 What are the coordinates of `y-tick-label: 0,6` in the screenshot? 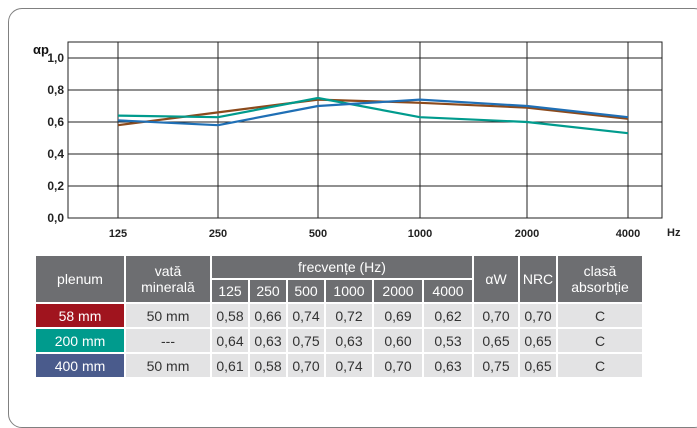 It's located at (55, 122).